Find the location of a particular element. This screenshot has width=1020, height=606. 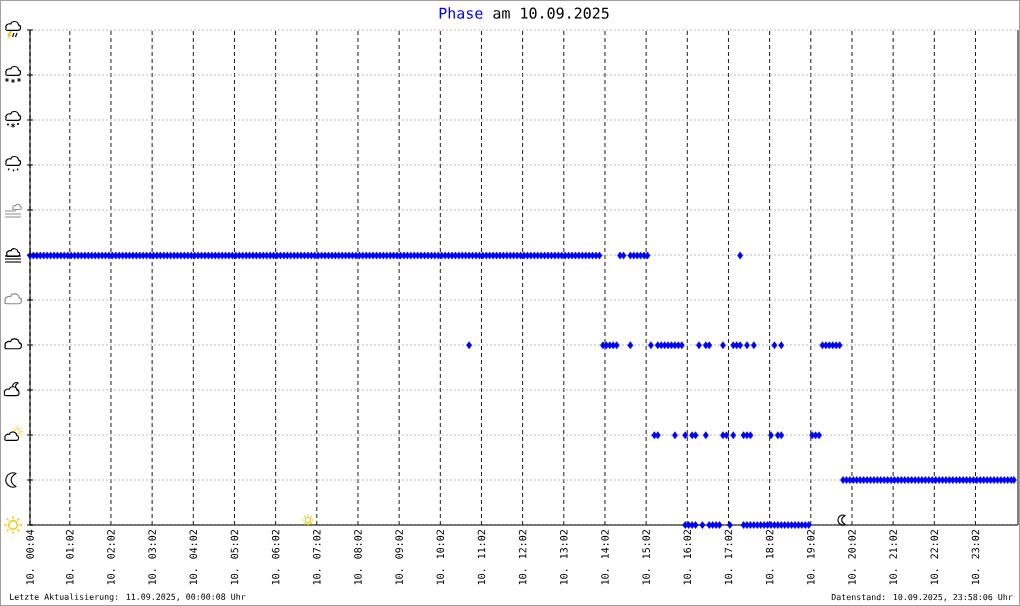

x-tick-label: 10. 04:02 is located at coordinates (193, 557).